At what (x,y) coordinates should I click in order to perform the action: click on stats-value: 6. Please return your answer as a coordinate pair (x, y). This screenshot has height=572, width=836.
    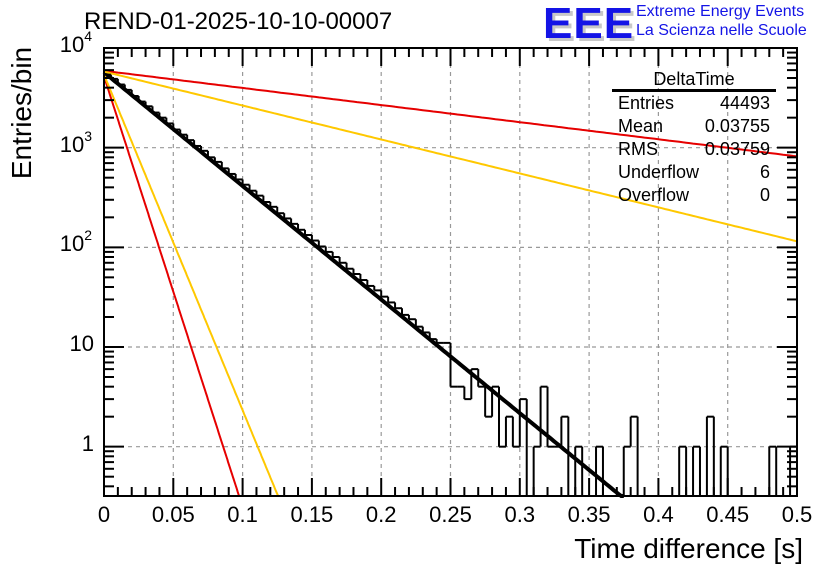
    Looking at the image, I should click on (764, 172).